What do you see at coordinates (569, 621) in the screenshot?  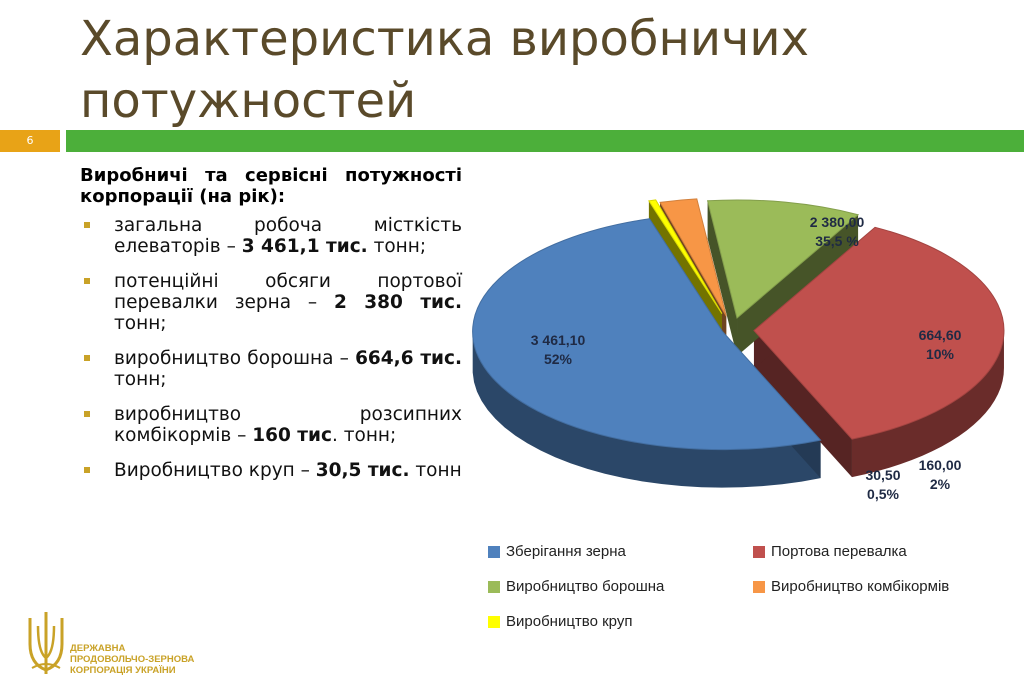 I see `legend-label: Виробництво круп` at bounding box center [569, 621].